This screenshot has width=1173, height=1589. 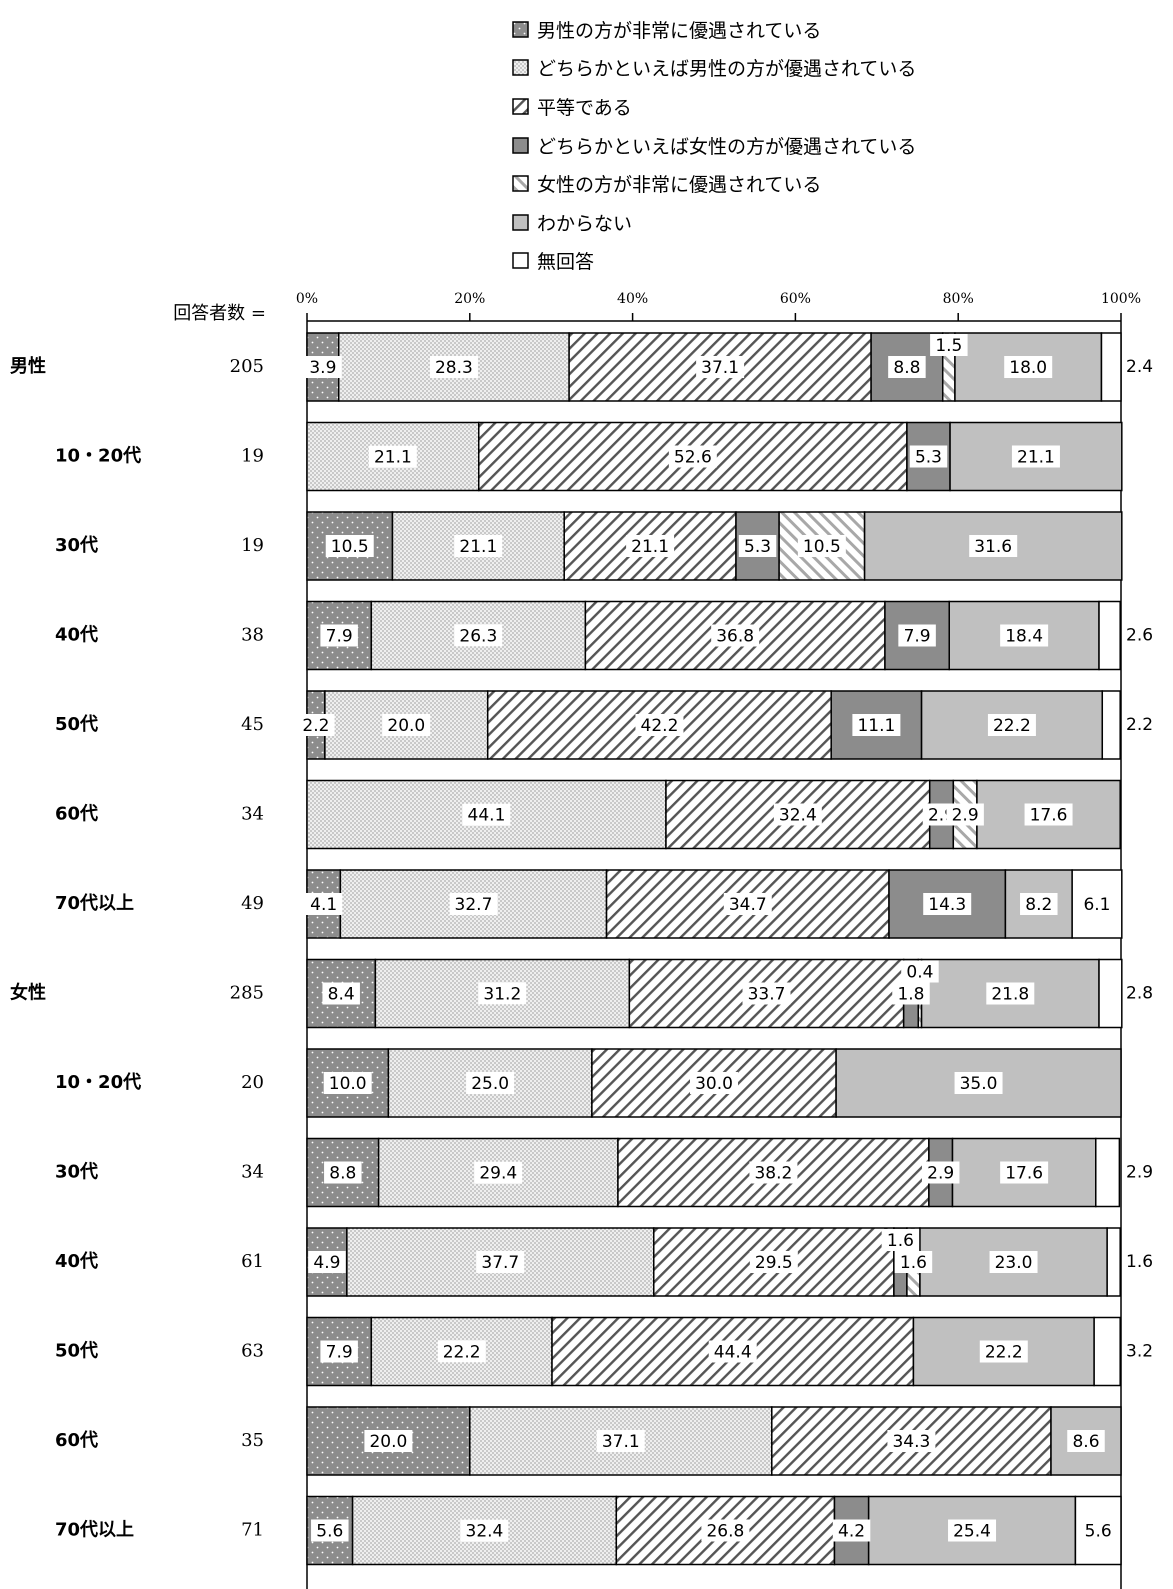 What do you see at coordinates (910, 995) in the screenshot?
I see `value-label-small: 1.8` at bounding box center [910, 995].